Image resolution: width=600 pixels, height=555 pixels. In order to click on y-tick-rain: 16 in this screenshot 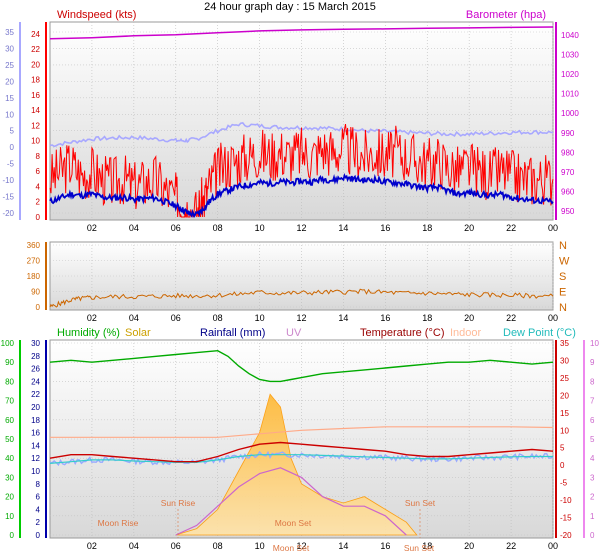, I will do `click(35, 433)`.